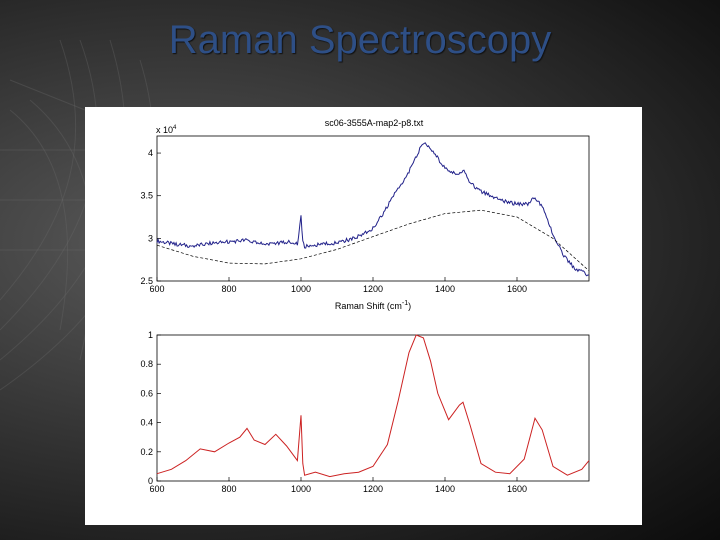 The height and width of the screenshot is (540, 720). I want to click on top-plot-title: sc06-3555A-map2-p8.txt, so click(374, 123).